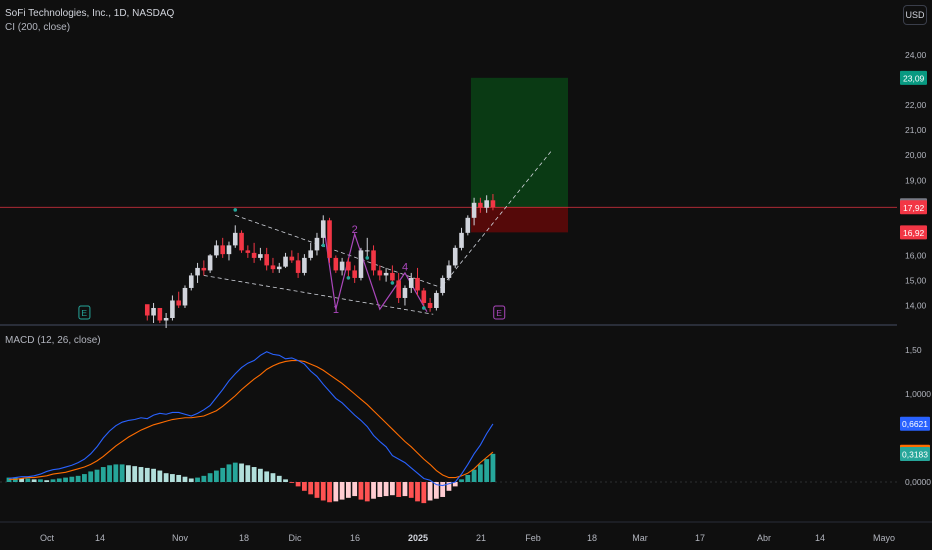  I want to click on macd-axis-tick: 1,0000, so click(918, 394).